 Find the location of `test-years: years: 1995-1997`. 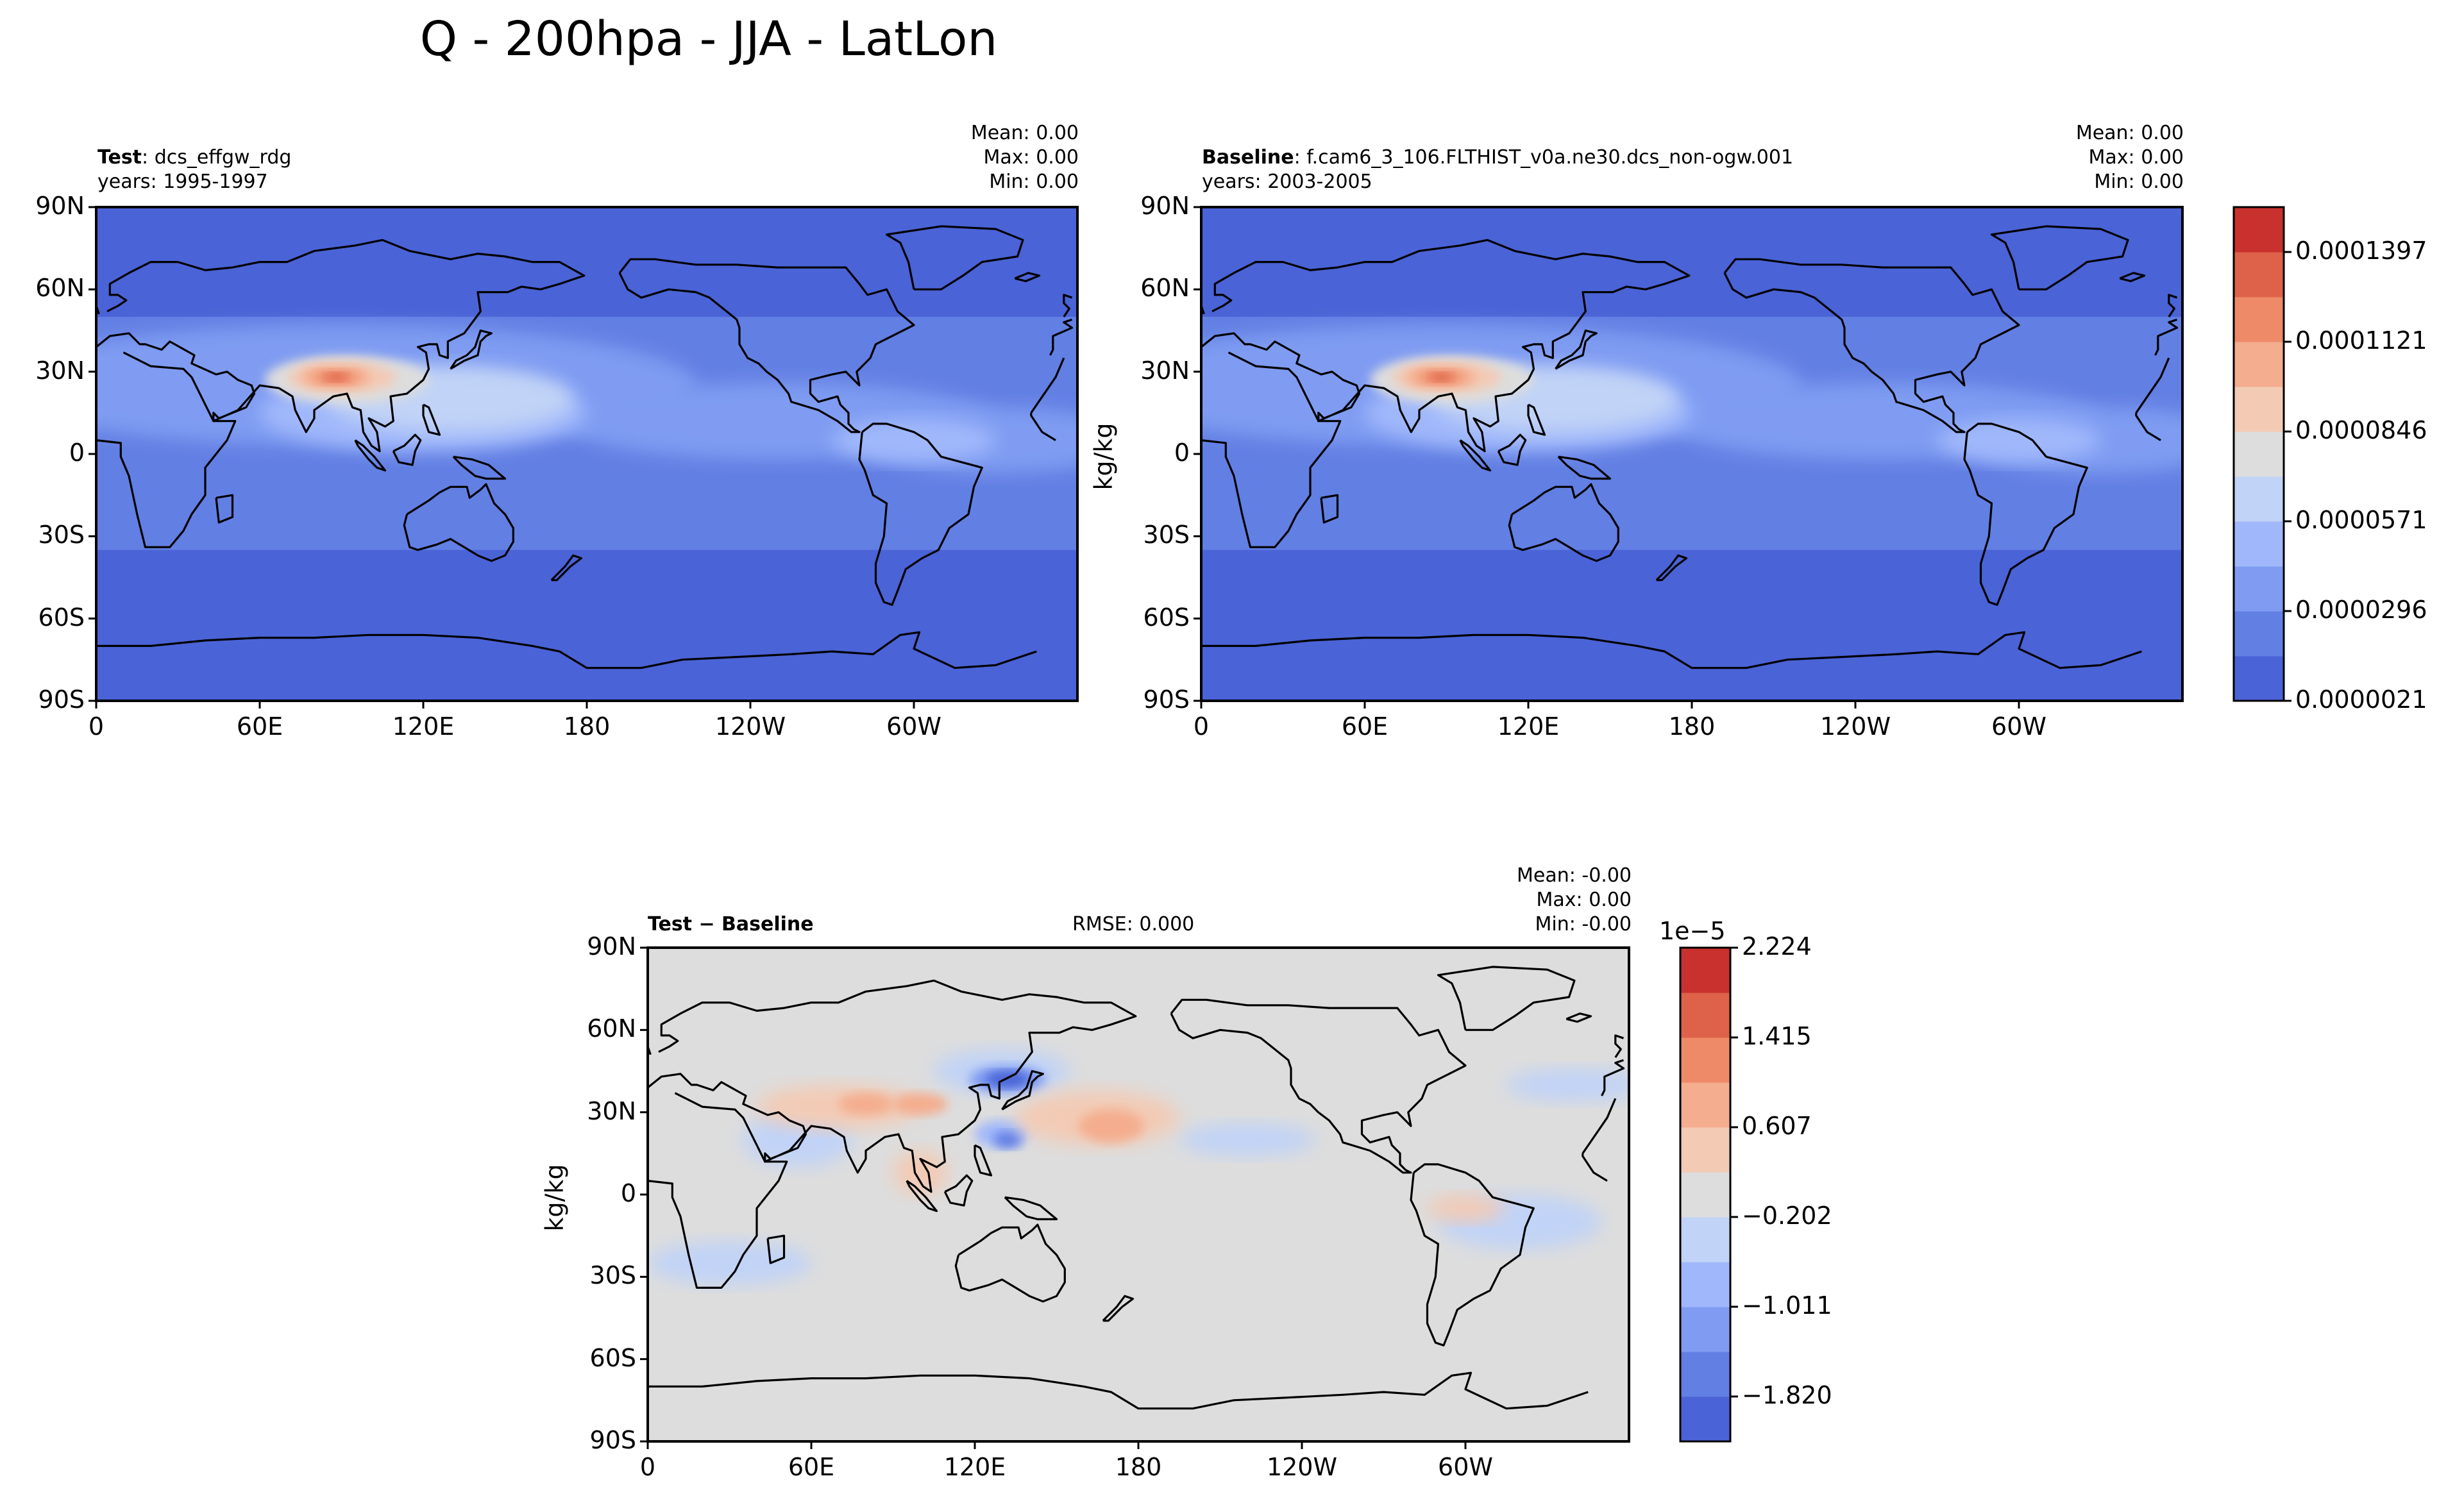

test-years: years: 1995-1997 is located at coordinates (182, 182).